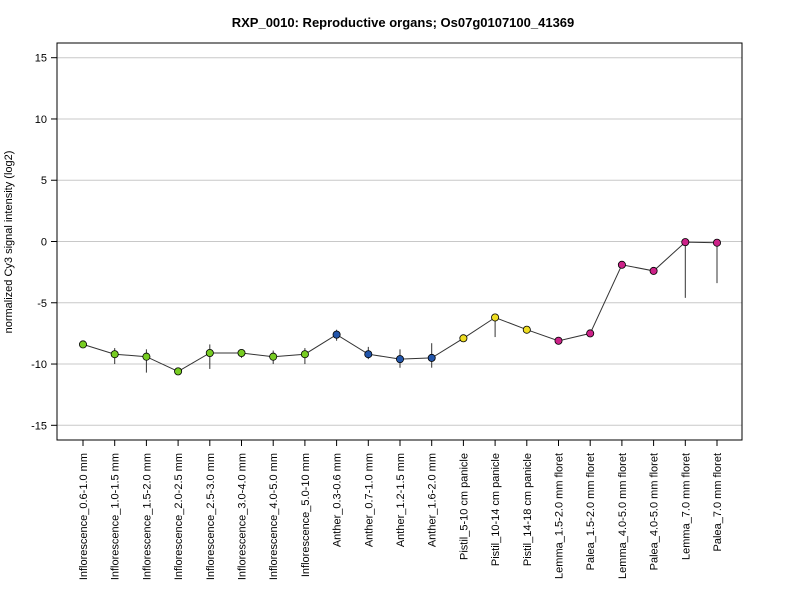  I want to click on x-tick-label: Anther_0.3-0.6 mm, so click(338, 500).